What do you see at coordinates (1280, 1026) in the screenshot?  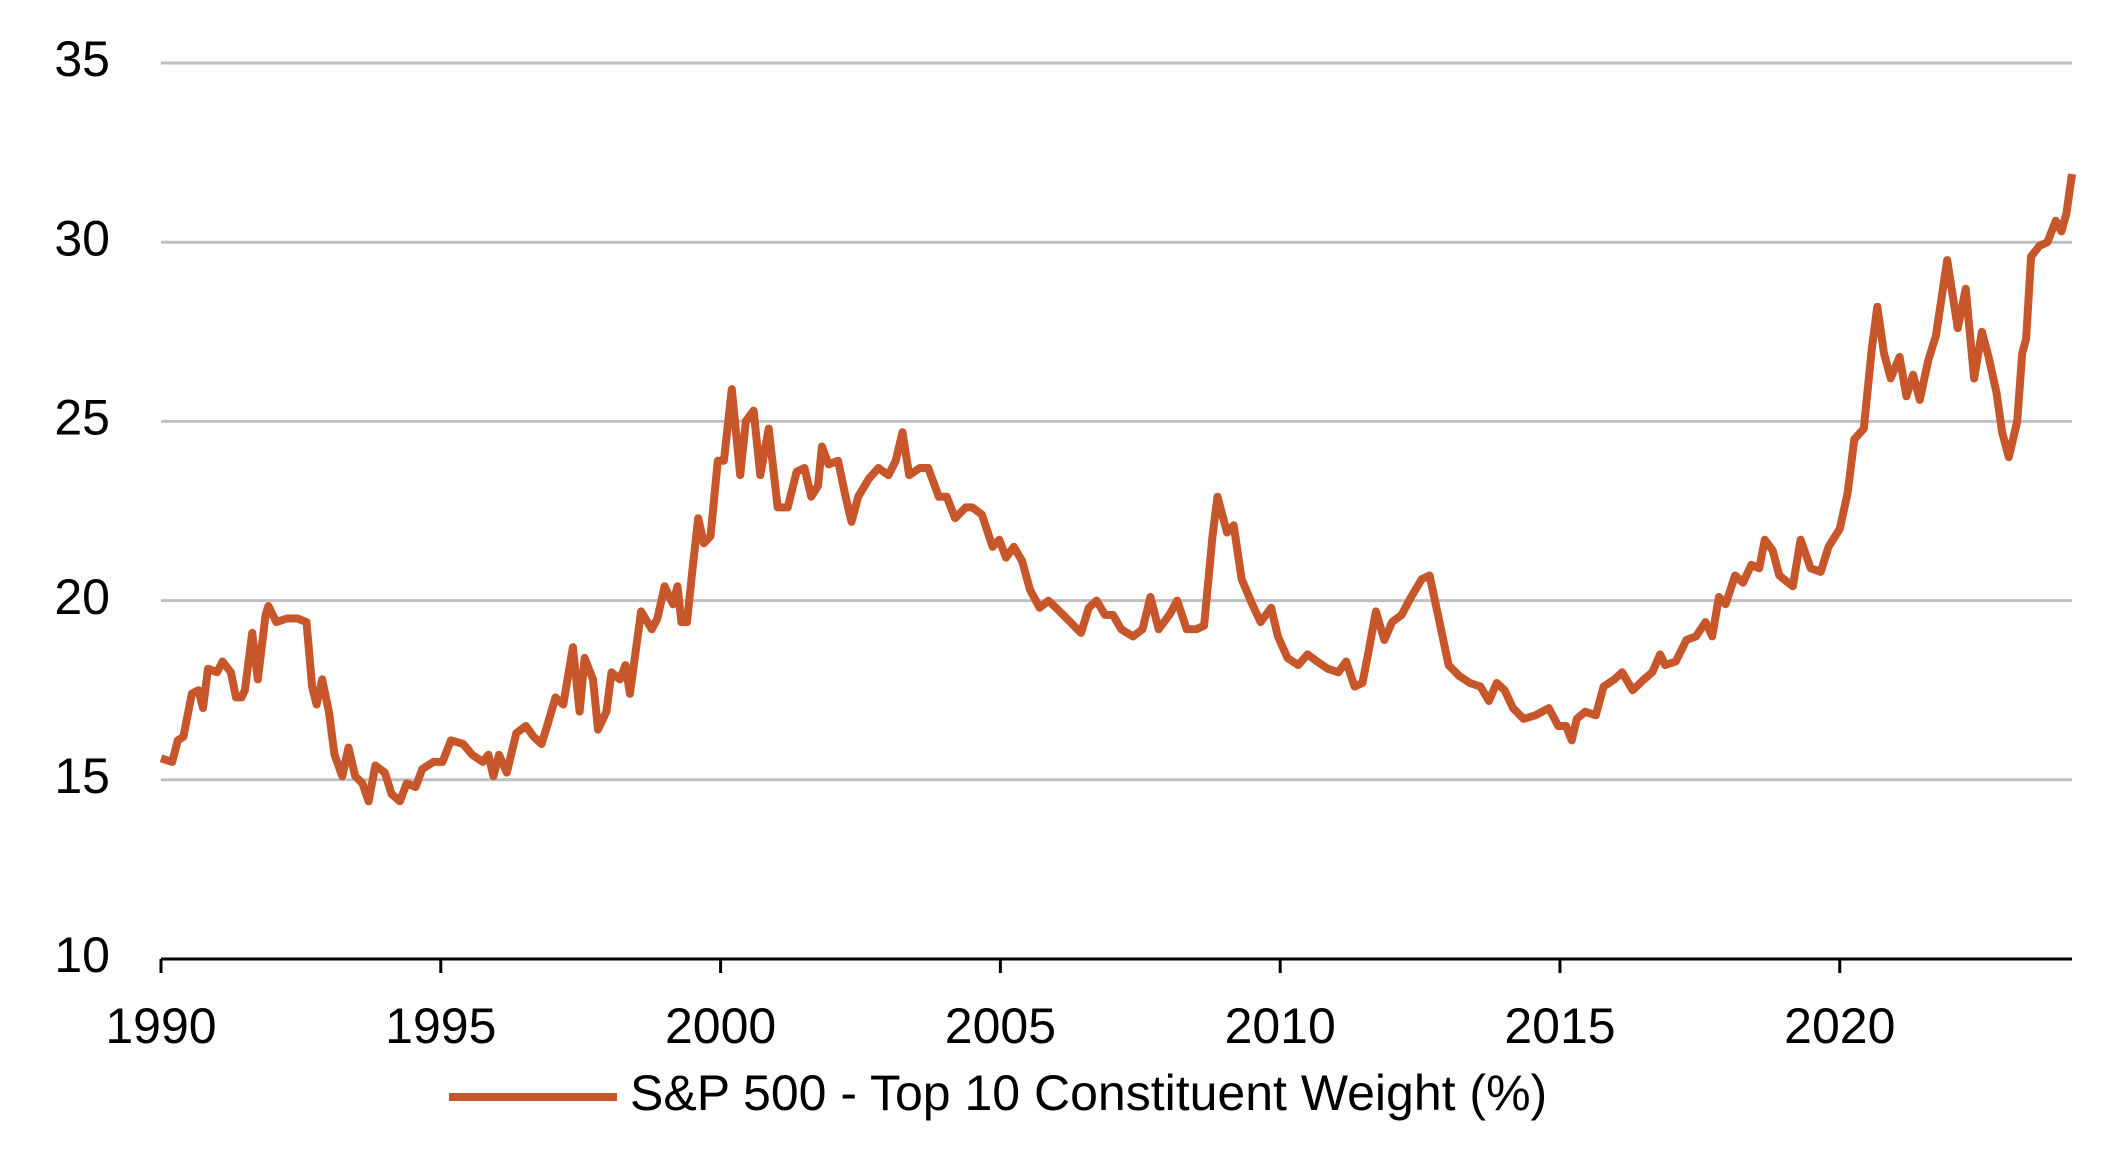 I see `x-tick-label: 2010` at bounding box center [1280, 1026].